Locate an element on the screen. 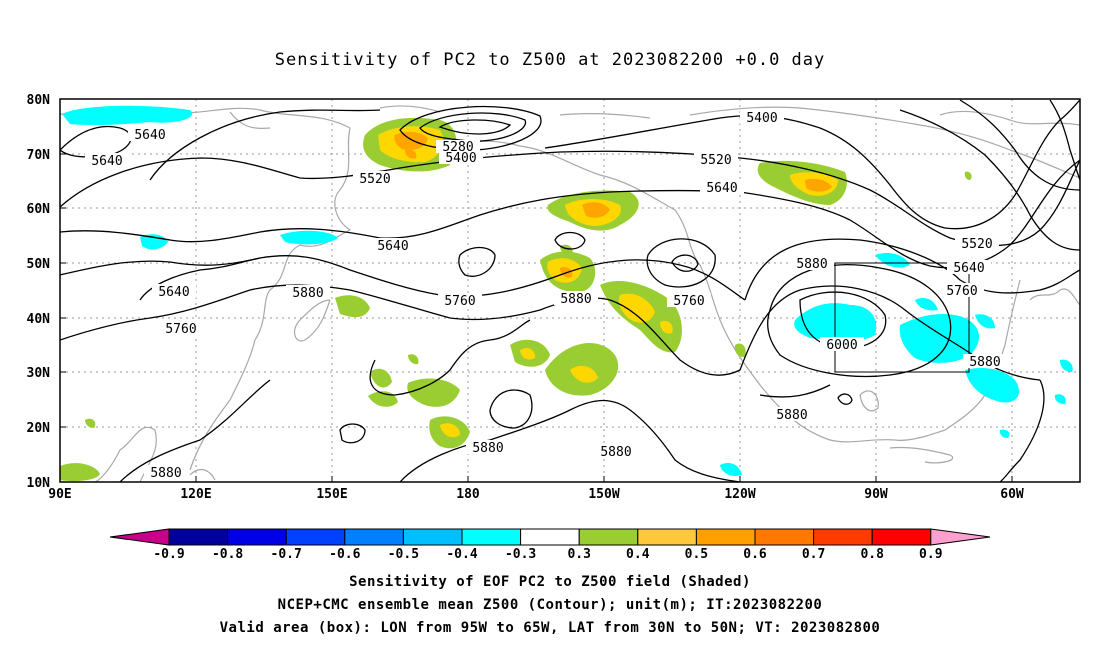 The width and height of the screenshot is (1100, 650). colorbar-label: -0.7 is located at coordinates (286, 554).